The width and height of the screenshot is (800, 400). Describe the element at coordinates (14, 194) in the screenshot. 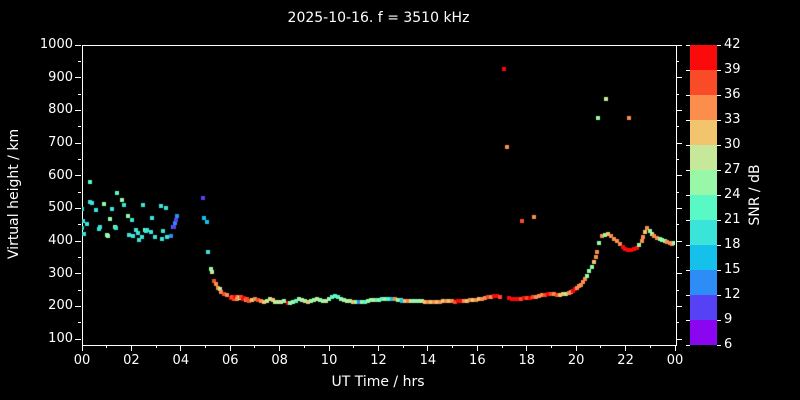

I see `y-axis-label: Virtual height / km` at that location.